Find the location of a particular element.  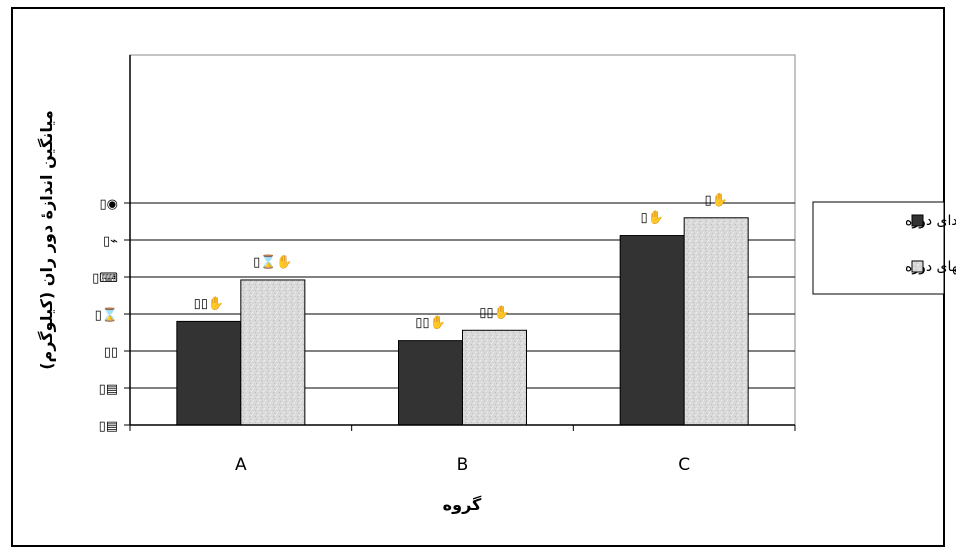

legend-item-series-1: ابتدای دوره is located at coordinates (930, 221).